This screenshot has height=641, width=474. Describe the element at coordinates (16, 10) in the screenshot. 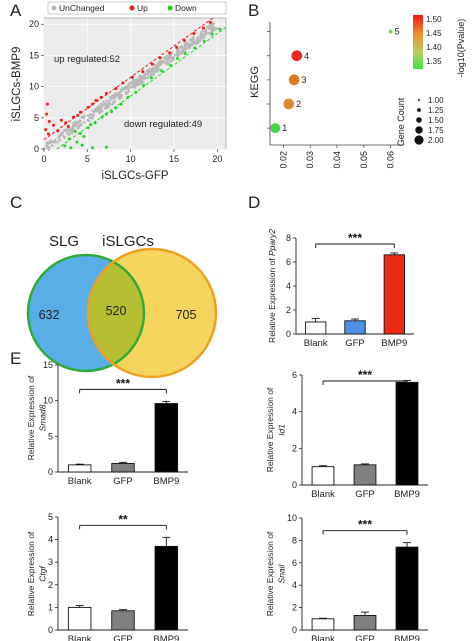

I see `panel-label-a: A` at that location.